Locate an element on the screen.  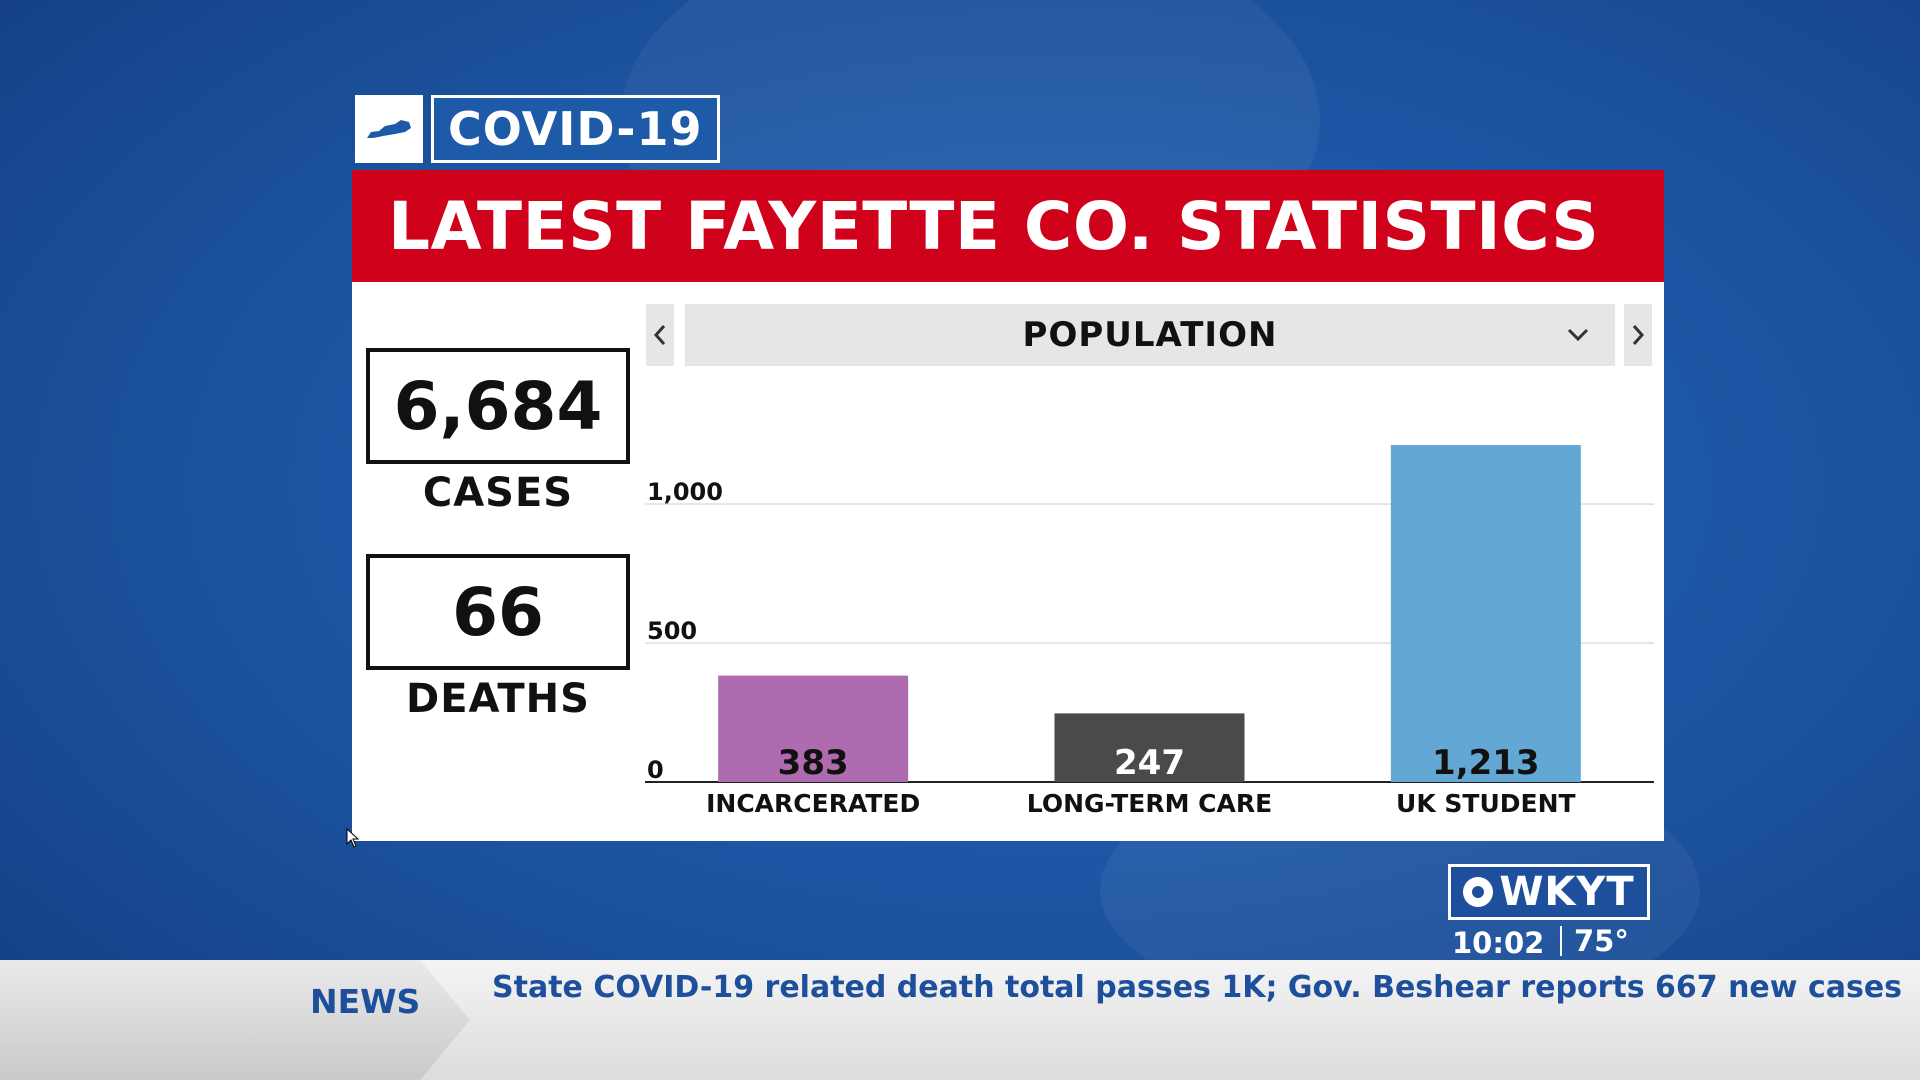
cases-label: CASES is located at coordinates (498, 493).